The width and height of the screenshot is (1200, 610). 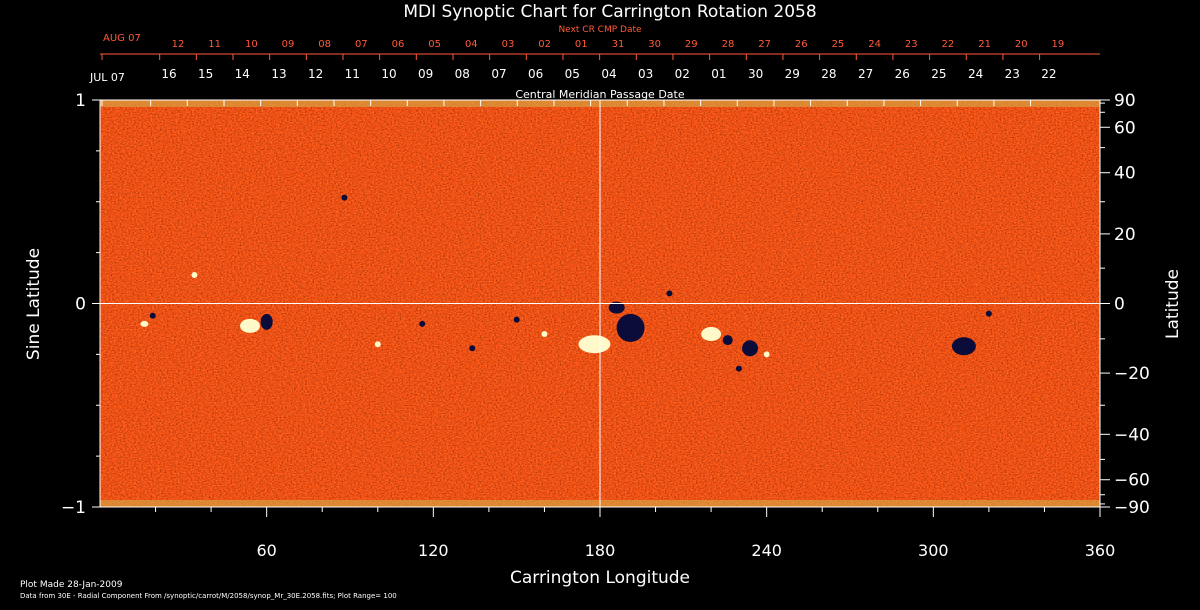 I want to click on x-axis-label: Carrington Longitude, so click(x=600, y=578).